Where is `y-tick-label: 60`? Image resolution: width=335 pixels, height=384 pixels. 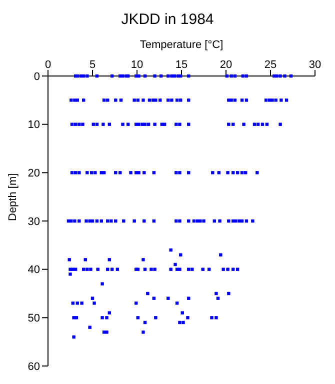 y-tick-label: 60 is located at coordinates (34, 366).